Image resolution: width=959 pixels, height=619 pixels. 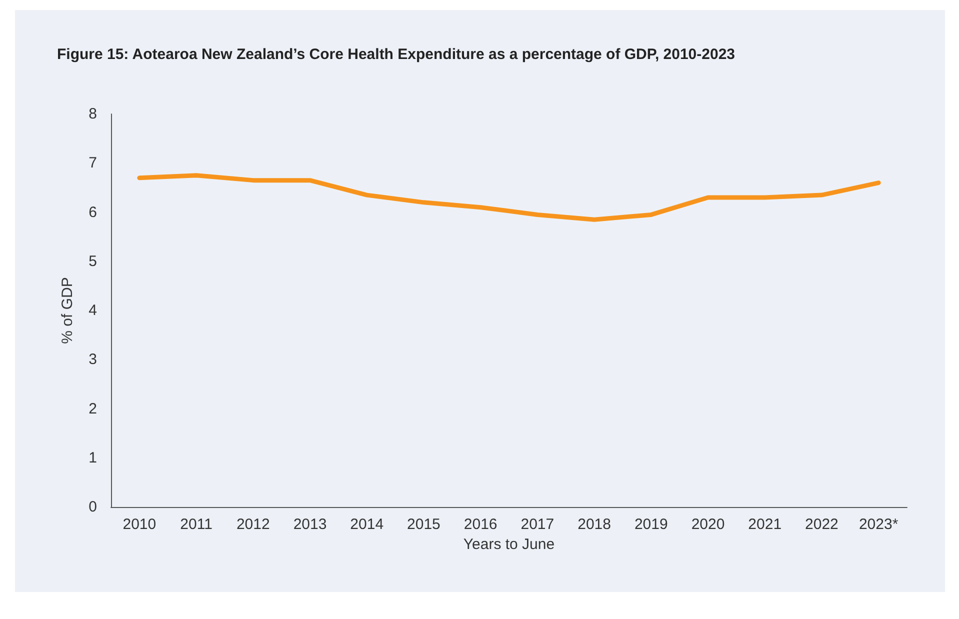 What do you see at coordinates (92, 359) in the screenshot?
I see `y-tick-label: 3` at bounding box center [92, 359].